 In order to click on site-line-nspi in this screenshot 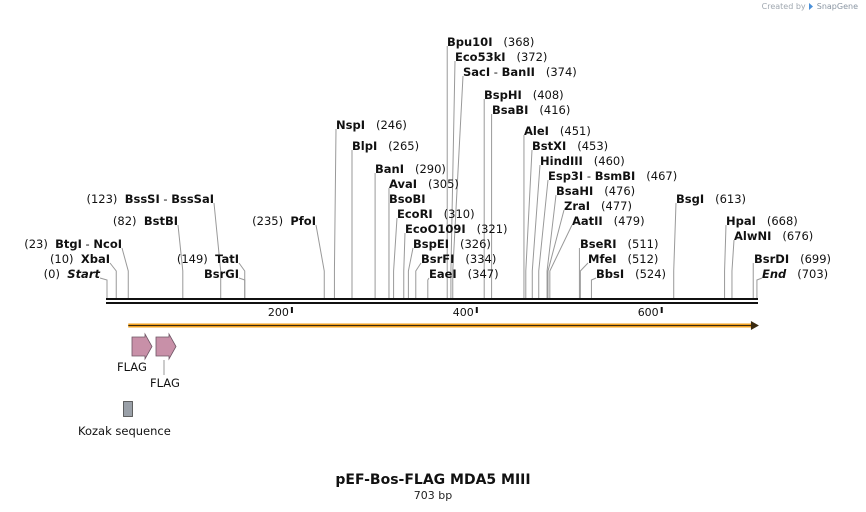, I will do `click(335, 213)`.